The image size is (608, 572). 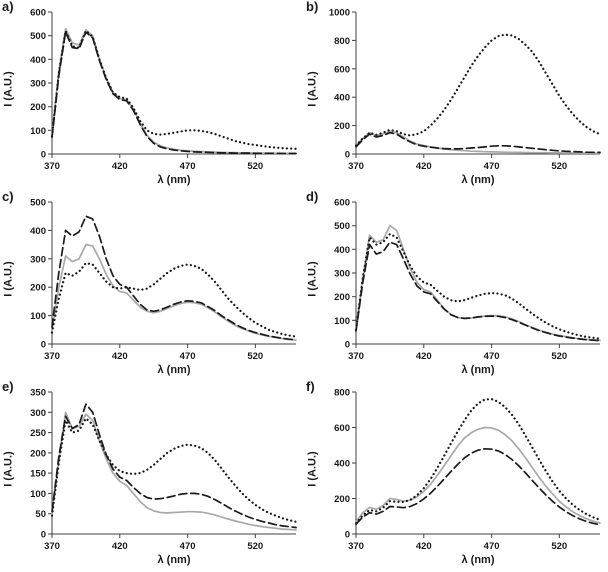 I want to click on svg-text: 1000, so click(x=339, y=13).